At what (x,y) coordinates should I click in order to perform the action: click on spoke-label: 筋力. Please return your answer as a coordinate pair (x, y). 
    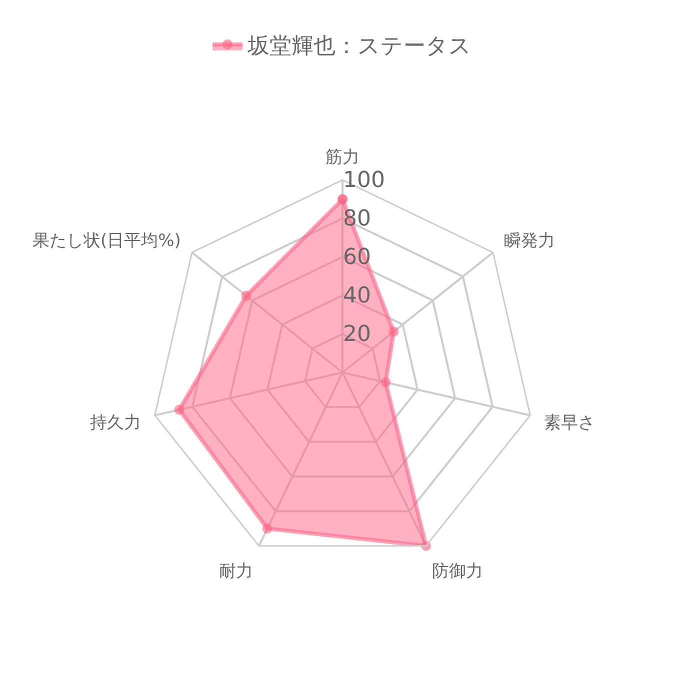
    Looking at the image, I should click on (343, 157).